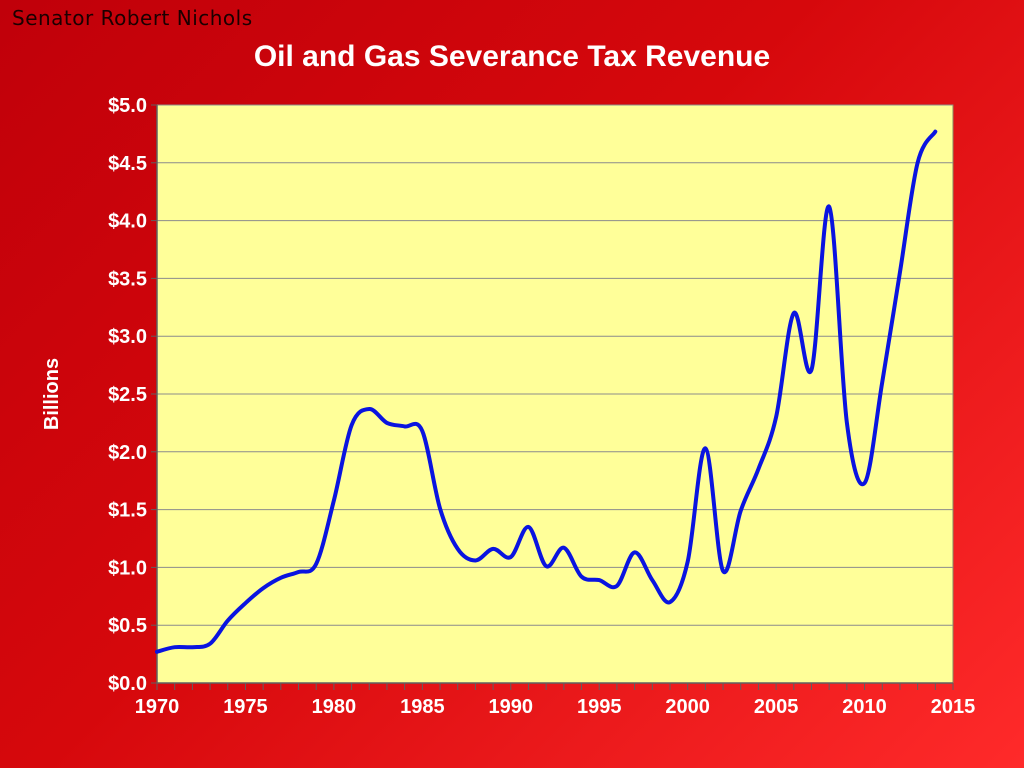 The height and width of the screenshot is (768, 1024). What do you see at coordinates (132, 18) in the screenshot?
I see `presenter-name: Senator Robert Nichols` at bounding box center [132, 18].